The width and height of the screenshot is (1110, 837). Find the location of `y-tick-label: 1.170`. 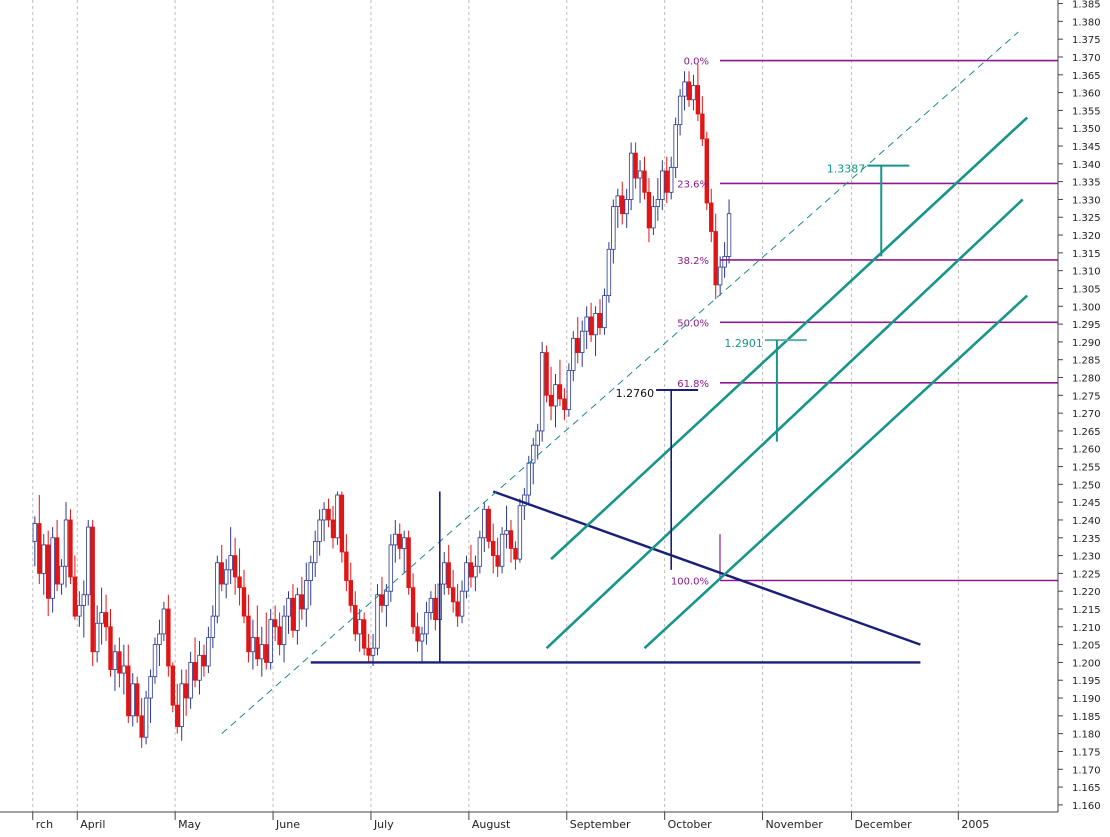

y-tick-label: 1.170 is located at coordinates (1086, 770).